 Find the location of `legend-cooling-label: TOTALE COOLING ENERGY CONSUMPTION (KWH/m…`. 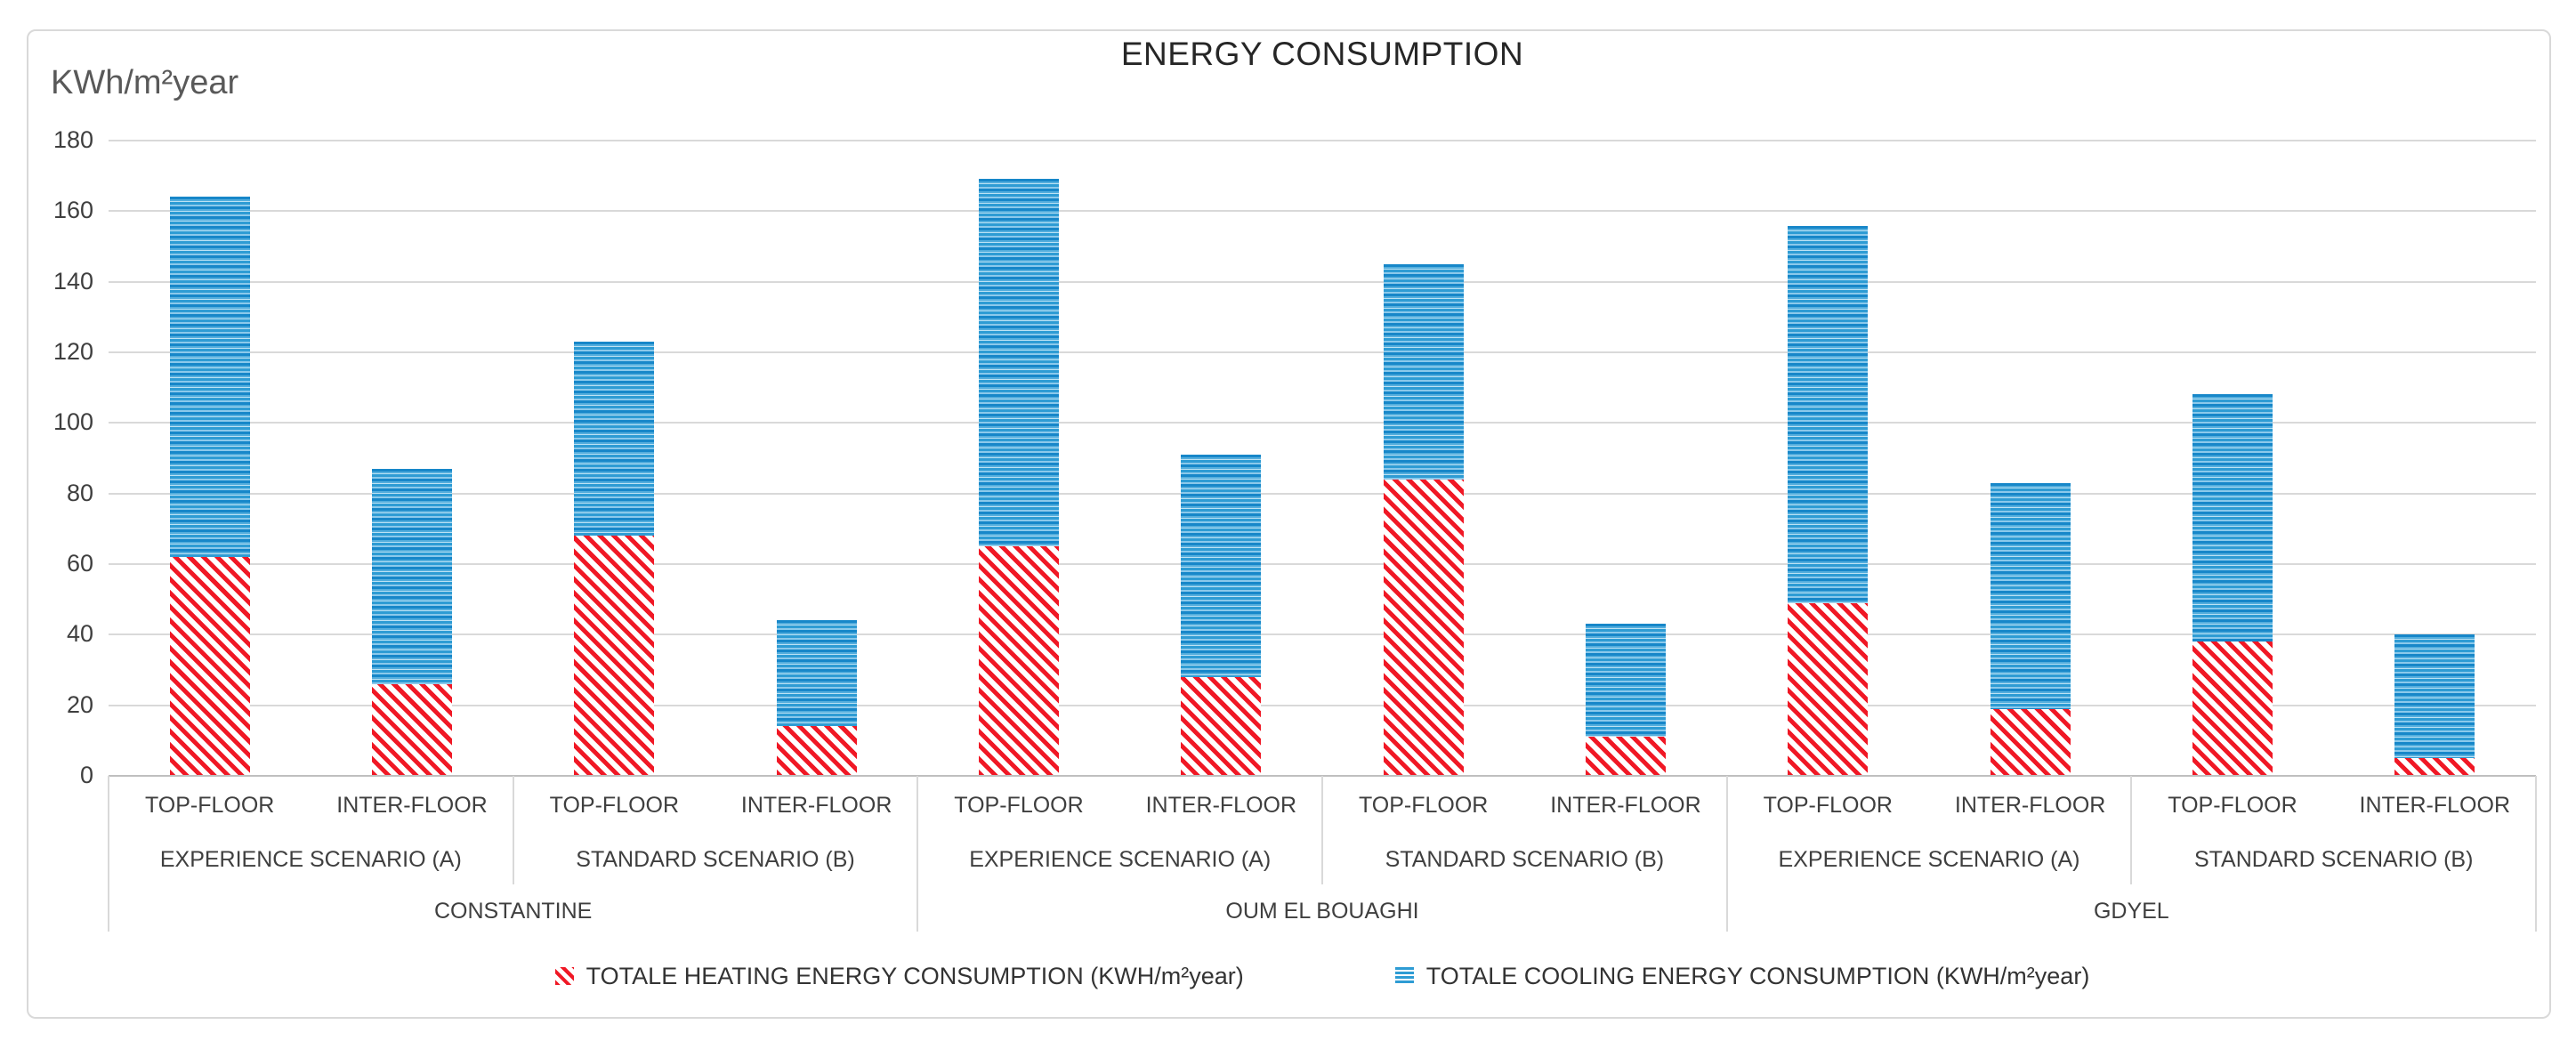

legend-cooling-label: TOTALE COOLING ENERGY CONSUMPTION (KWH/m… is located at coordinates (1757, 975).